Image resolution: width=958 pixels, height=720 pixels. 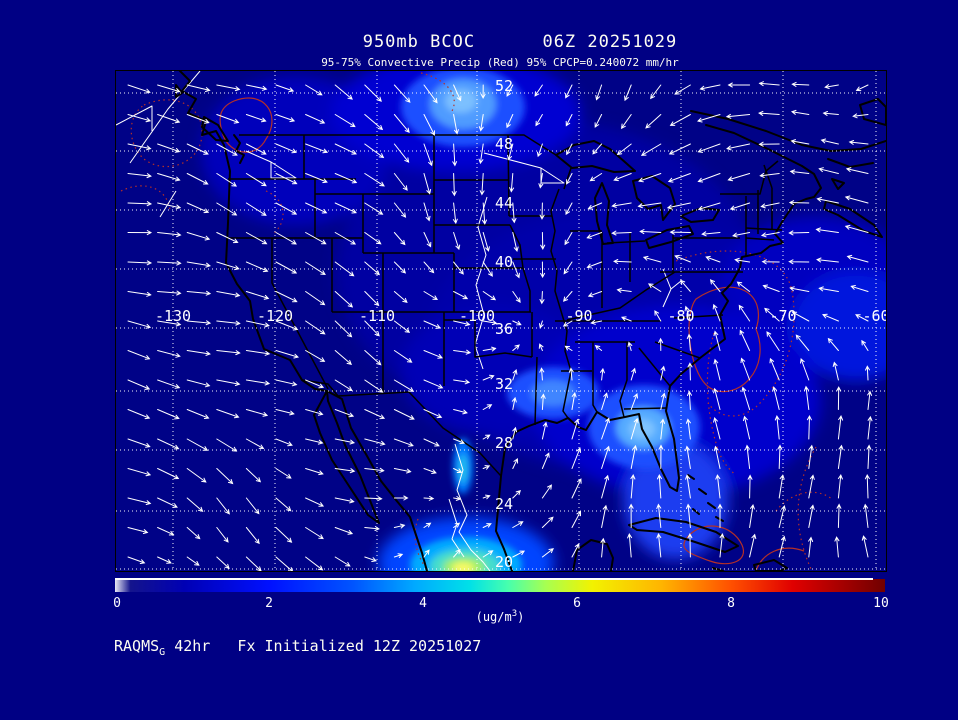 I want to click on lon-label: -130, so click(x=173, y=316).